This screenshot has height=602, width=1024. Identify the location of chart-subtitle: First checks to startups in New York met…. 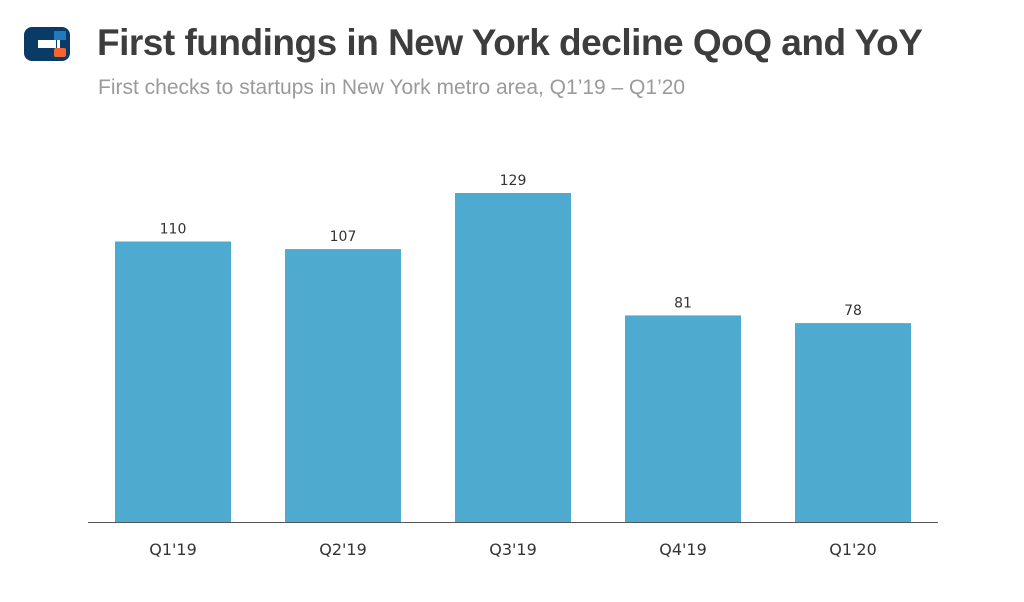
(392, 87).